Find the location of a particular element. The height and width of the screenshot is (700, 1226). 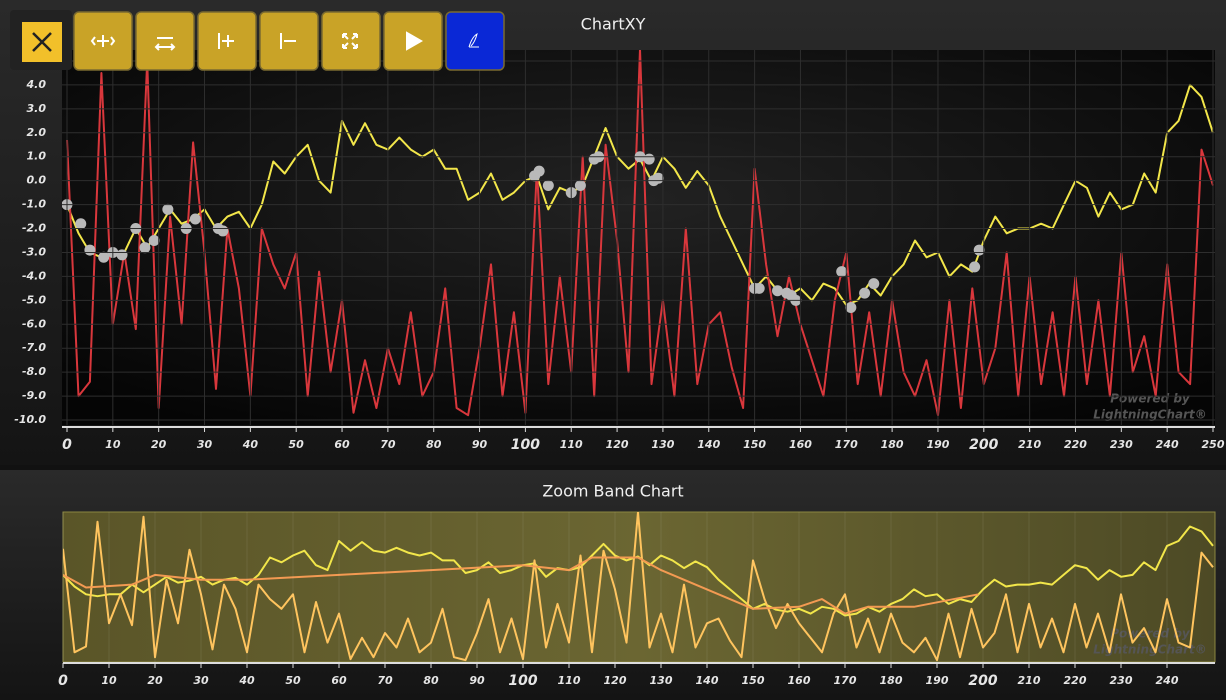

y-tick-label: -6.0 is located at coordinates (34, 323).